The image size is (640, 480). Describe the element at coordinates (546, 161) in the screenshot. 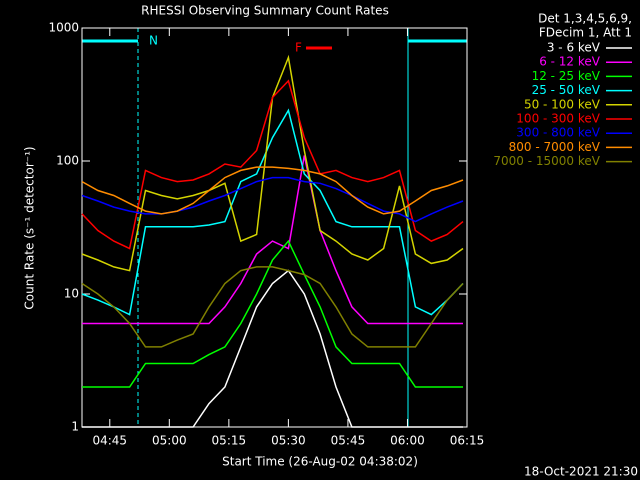

I see `legend-label: 7000 - 15000 keV` at that location.